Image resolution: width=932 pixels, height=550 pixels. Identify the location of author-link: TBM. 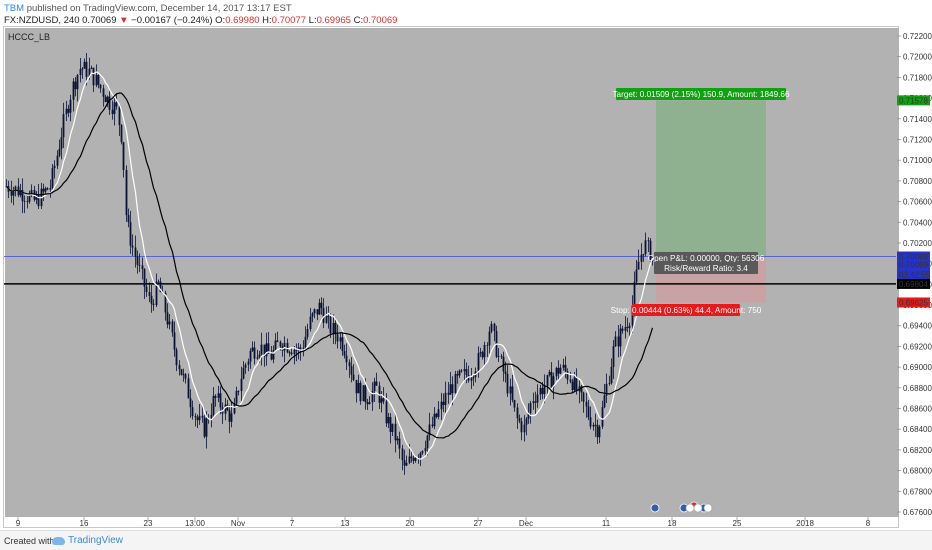
(14, 8).